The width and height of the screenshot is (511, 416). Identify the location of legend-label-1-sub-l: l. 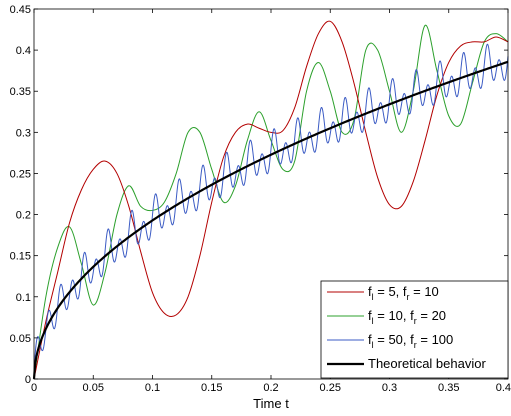
(373, 297).